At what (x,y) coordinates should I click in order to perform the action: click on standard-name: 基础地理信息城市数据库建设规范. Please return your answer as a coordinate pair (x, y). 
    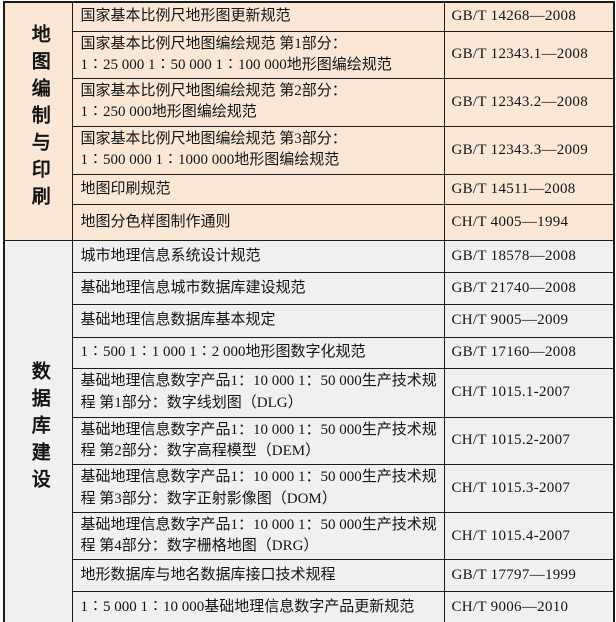
    Looking at the image, I should click on (258, 288).